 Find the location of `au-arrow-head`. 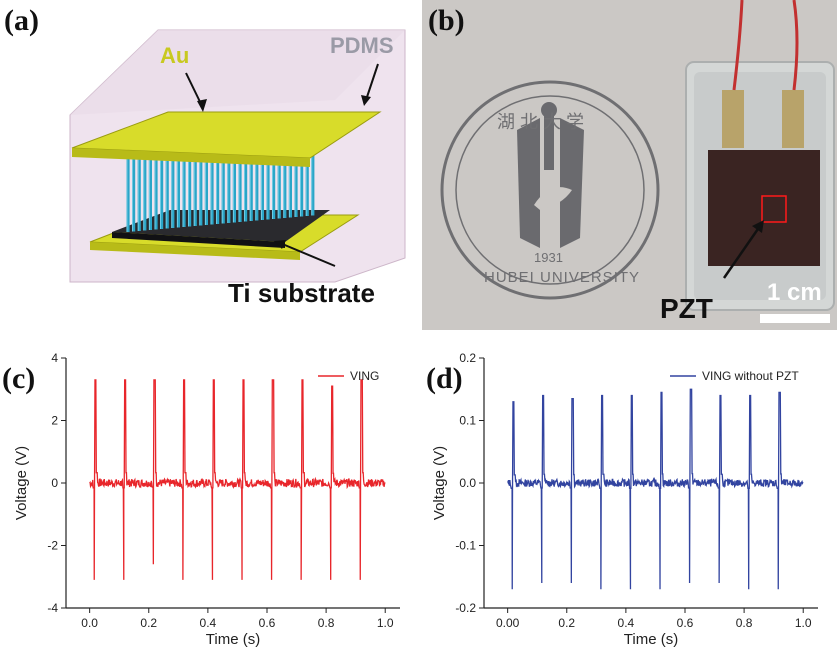

au-arrow-head is located at coordinates (202, 105).